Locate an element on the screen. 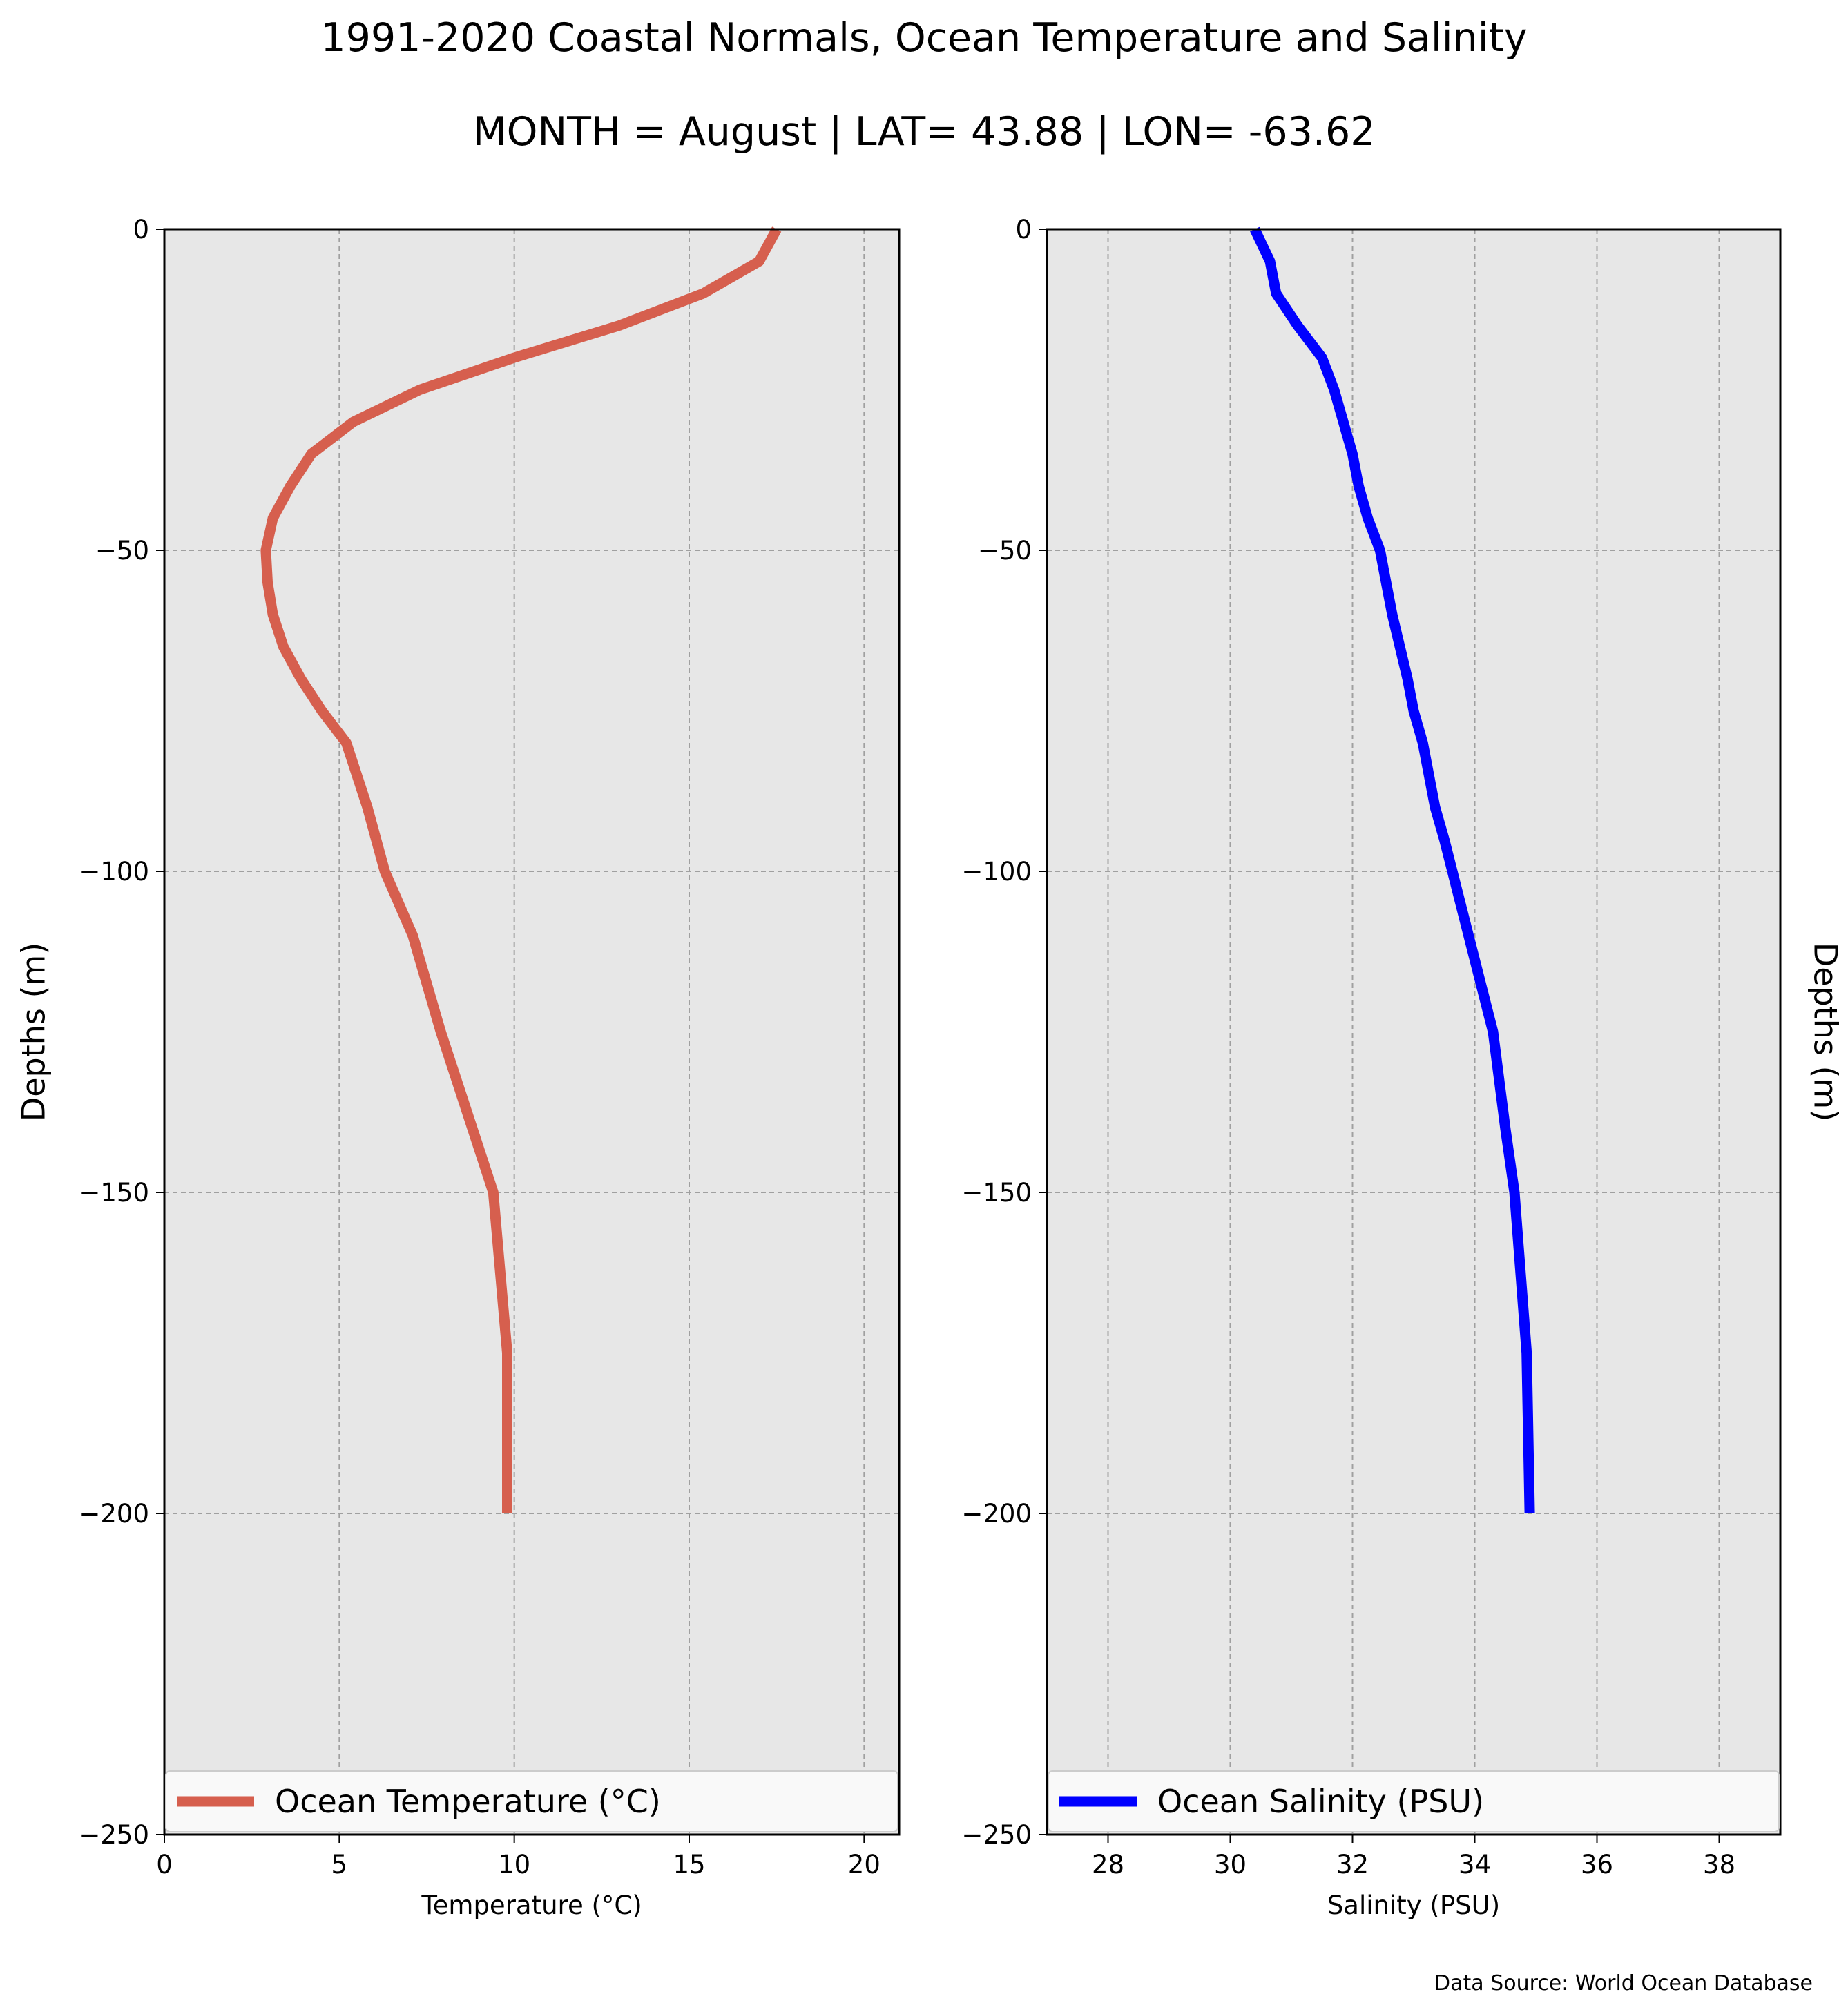 The width and height of the screenshot is (1848, 2003). temperature-x-tick-label: 10 is located at coordinates (514, 1864).